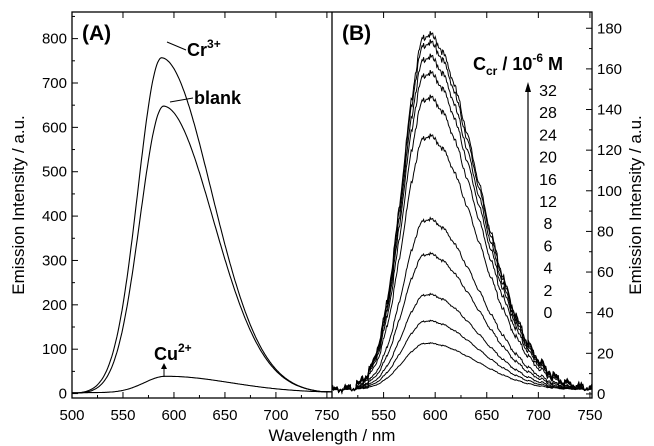 Image resolution: width=654 pixels, height=446 pixels. I want to click on x-tick-label-a: 700, so click(275, 415).